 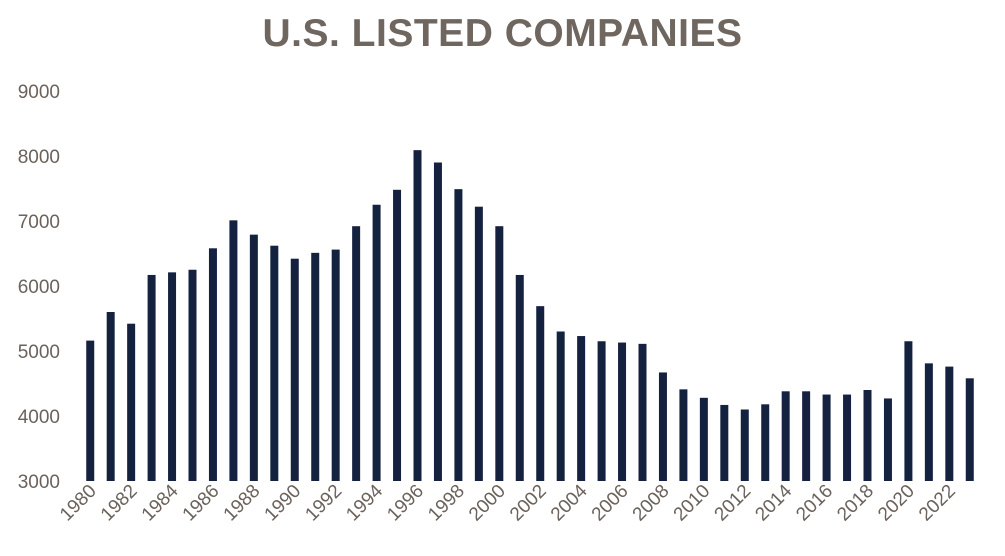 I want to click on x-tick-label-2012: 2012, so click(x=733, y=503).